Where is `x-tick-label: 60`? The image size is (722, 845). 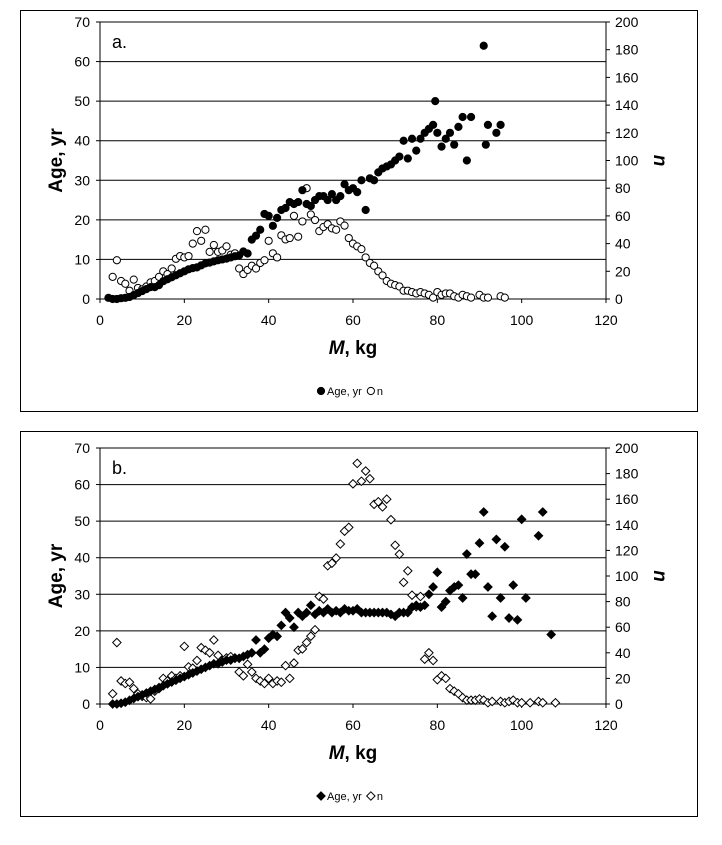
x-tick-label: 60 is located at coordinates (353, 320).